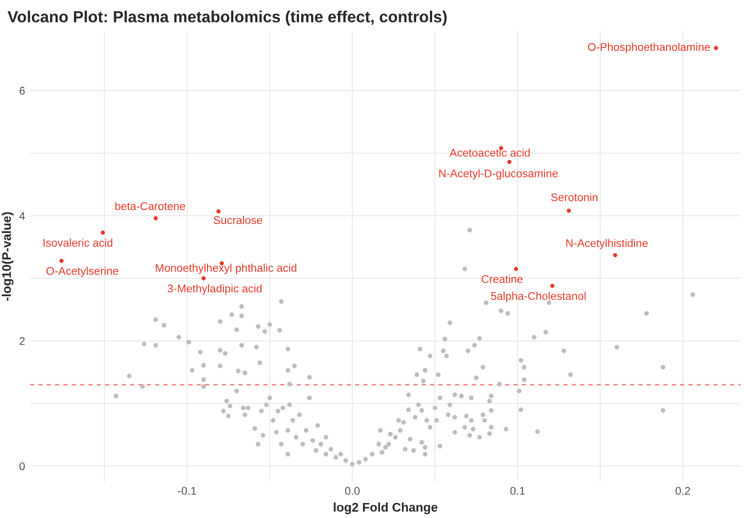 The width and height of the screenshot is (752, 518). What do you see at coordinates (78, 242) in the screenshot?
I see `annotation: Isovaleric acid` at bounding box center [78, 242].